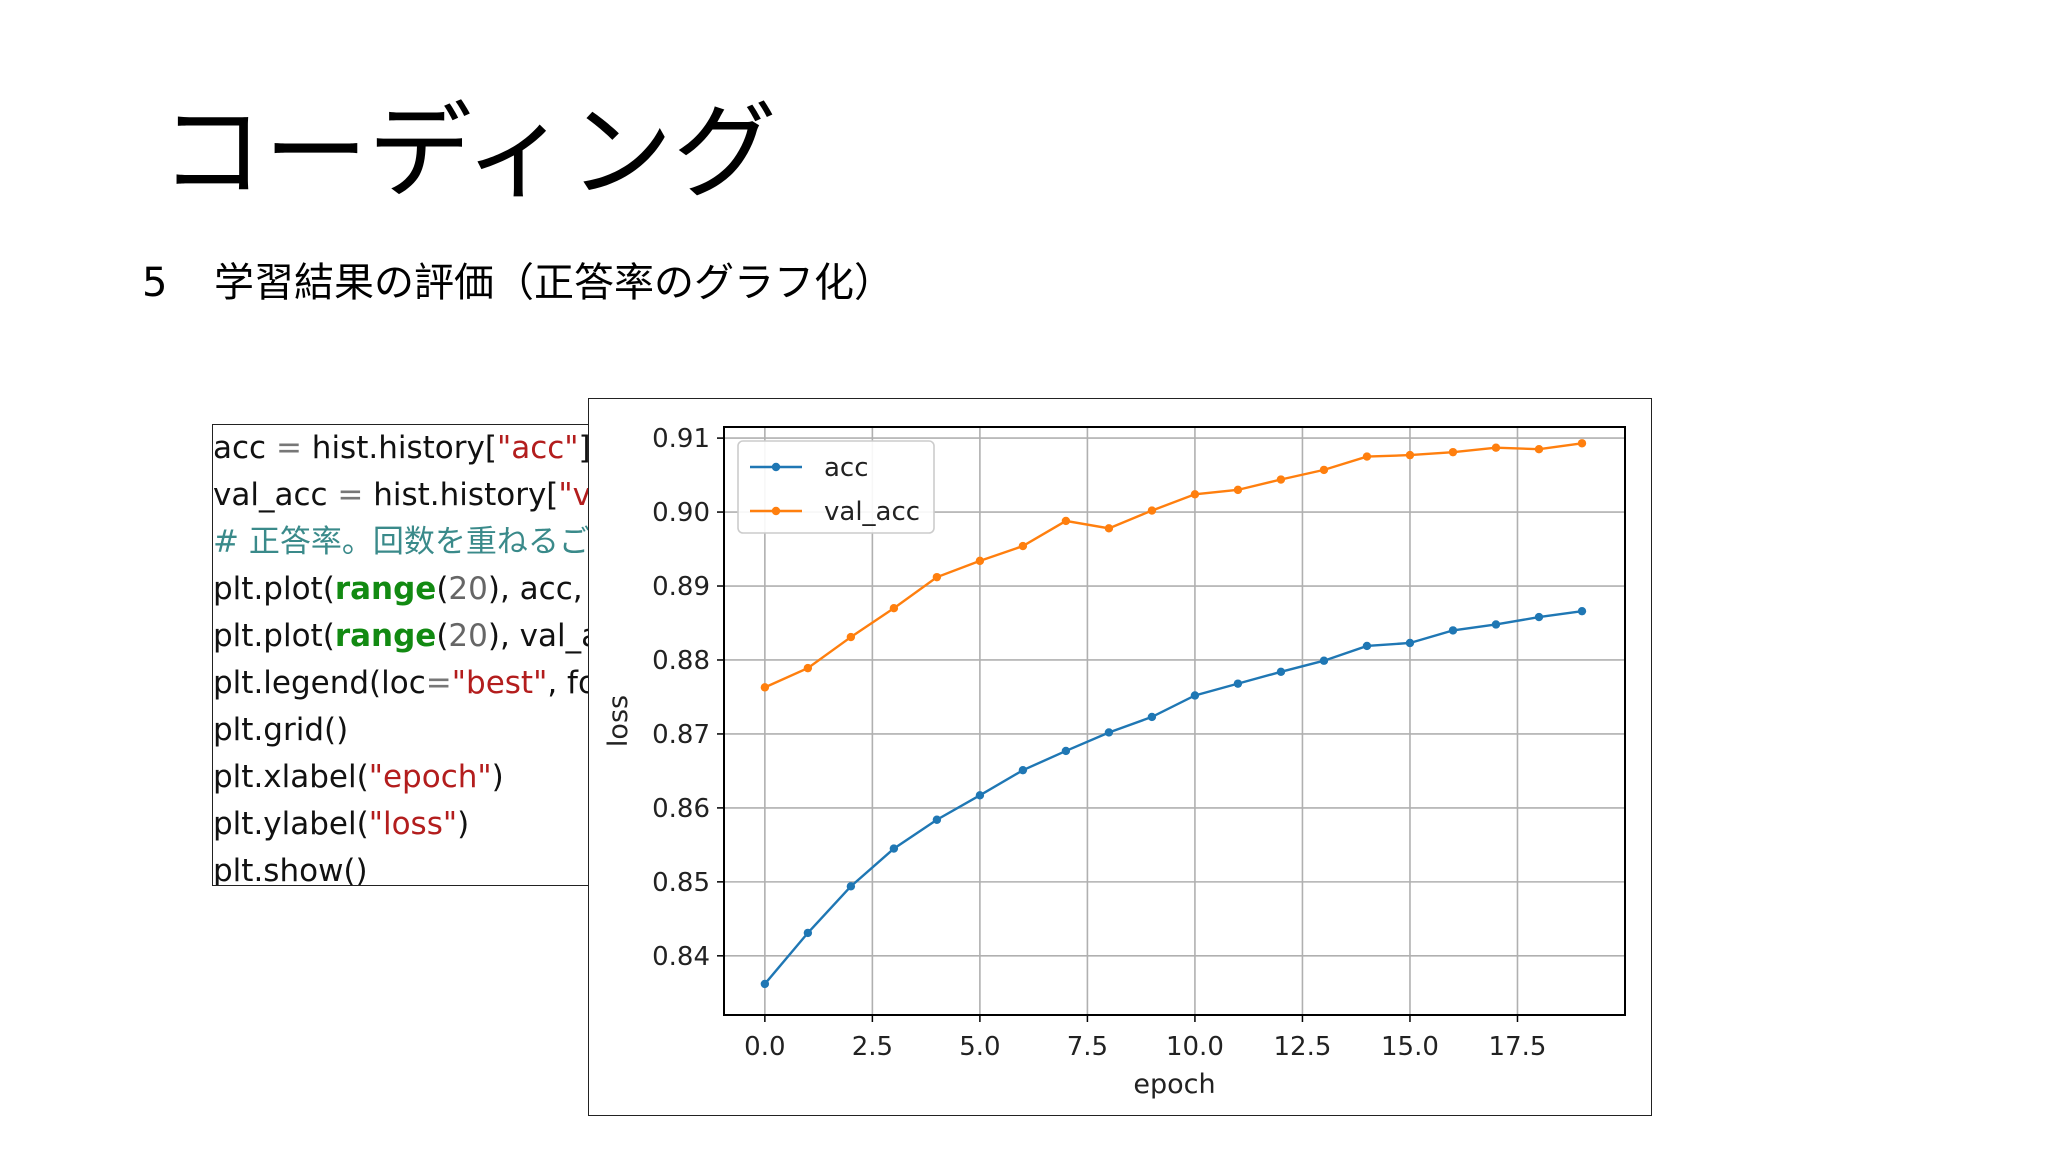 The height and width of the screenshot is (1152, 2048). I want to click on code-token: ), acc, m, so click(539, 589).